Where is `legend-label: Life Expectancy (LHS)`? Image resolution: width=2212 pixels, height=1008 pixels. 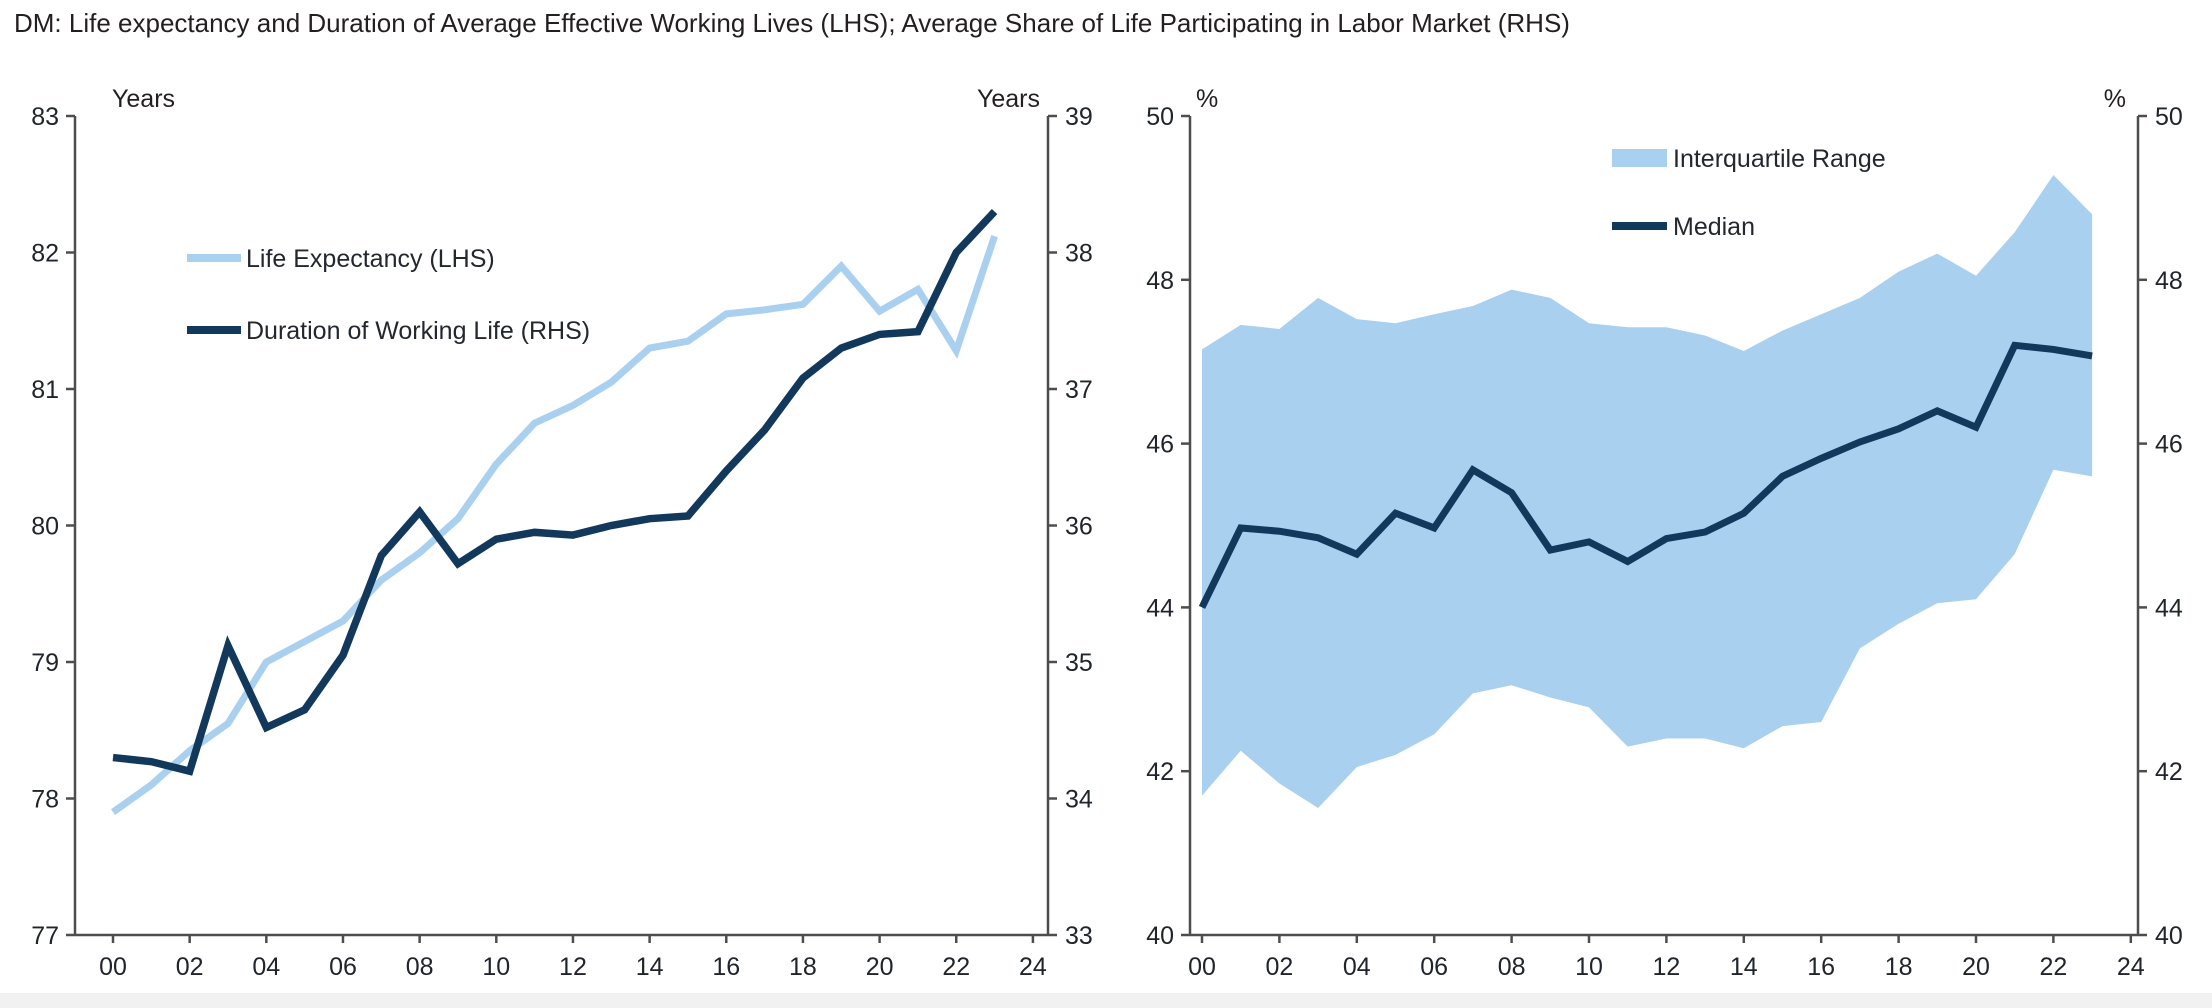 legend-label: Life Expectancy (LHS) is located at coordinates (370, 259).